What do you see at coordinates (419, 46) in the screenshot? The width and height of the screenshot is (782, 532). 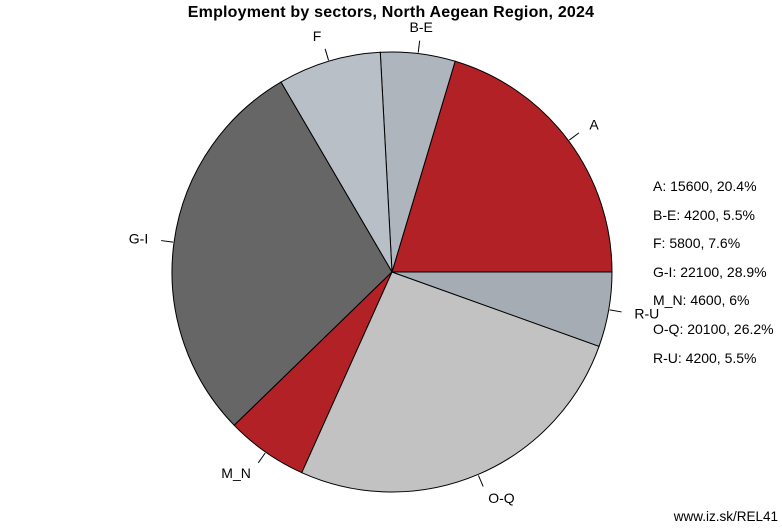 I see `slice-leader-B-E` at bounding box center [419, 46].